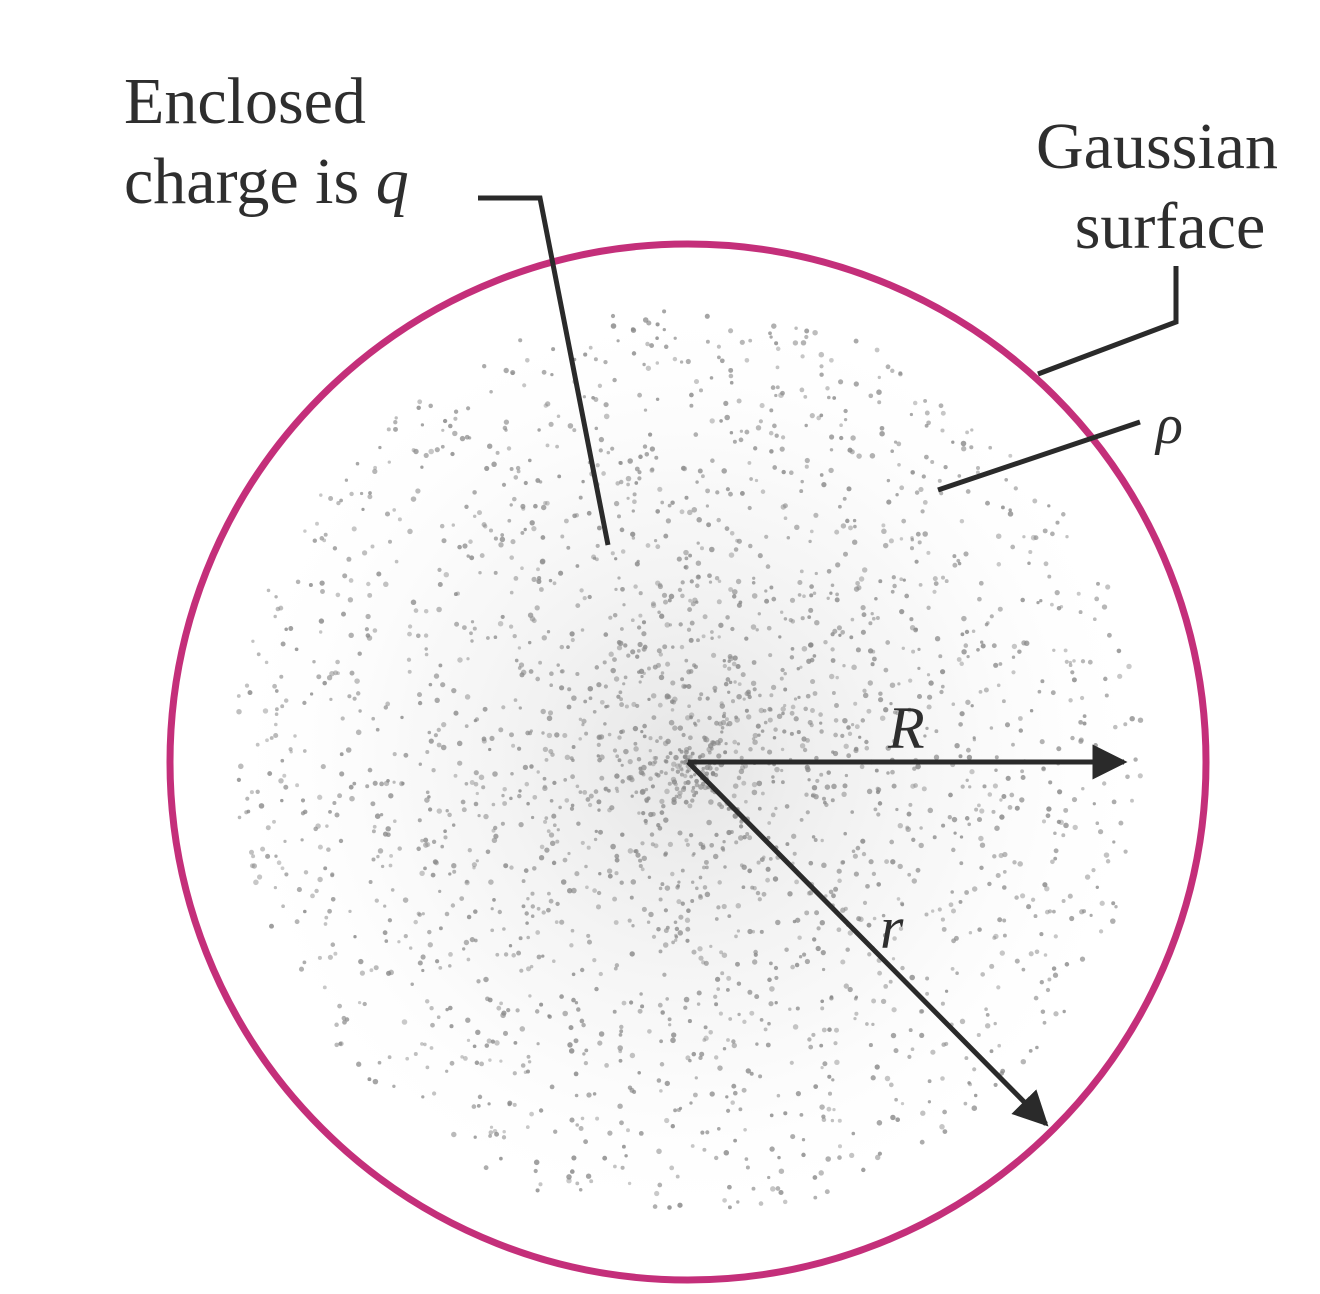 The image size is (1320, 1294). What do you see at coordinates (1170, 226) in the screenshot?
I see `gaussian-label-line2: surface` at bounding box center [1170, 226].